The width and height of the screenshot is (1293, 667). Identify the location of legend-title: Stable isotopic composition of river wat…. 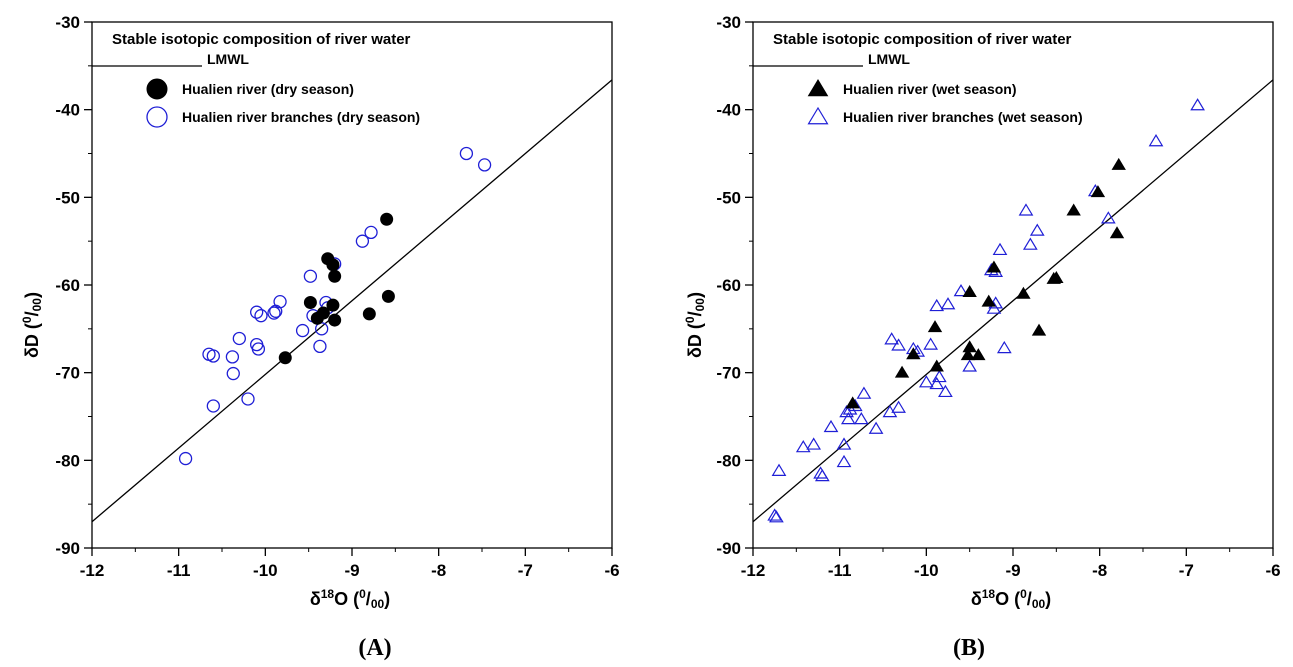
(261, 39).